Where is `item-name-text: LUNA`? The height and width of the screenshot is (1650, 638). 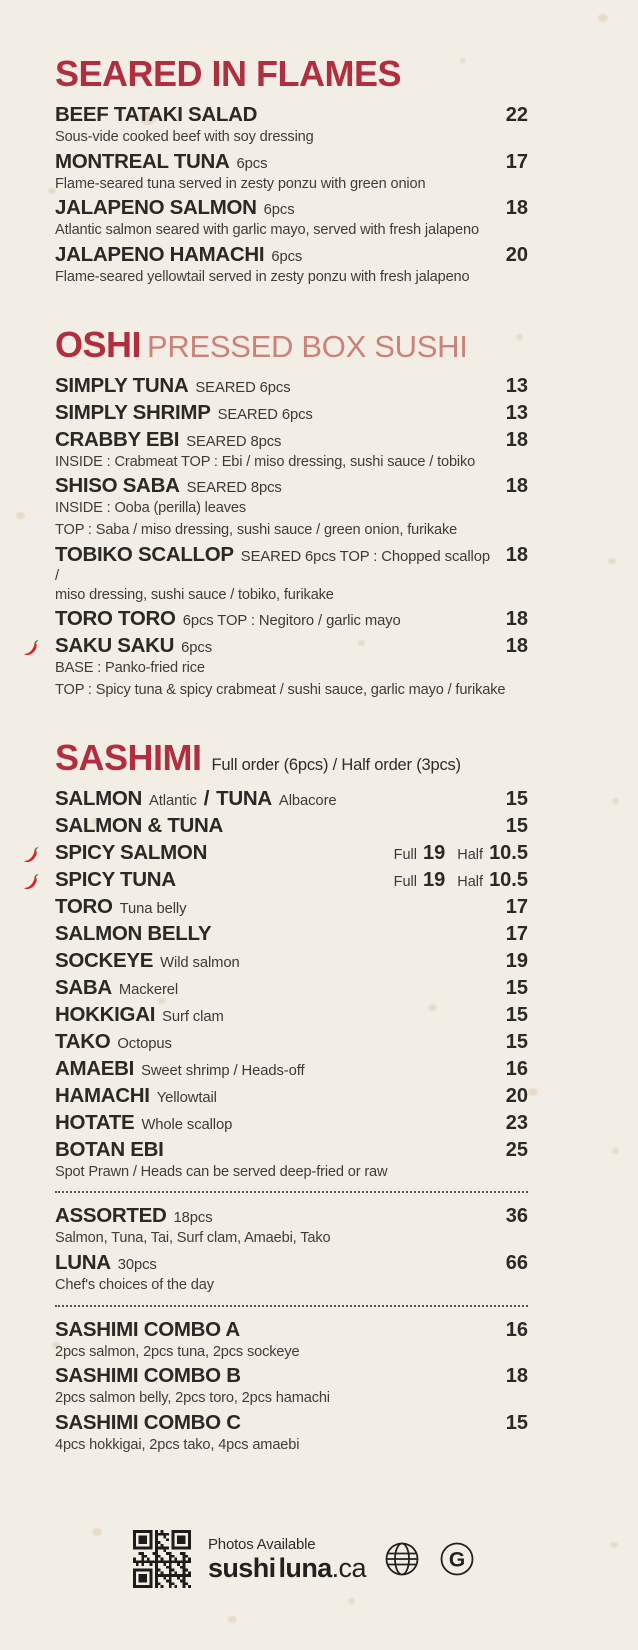 item-name-text: LUNA is located at coordinates (83, 1262).